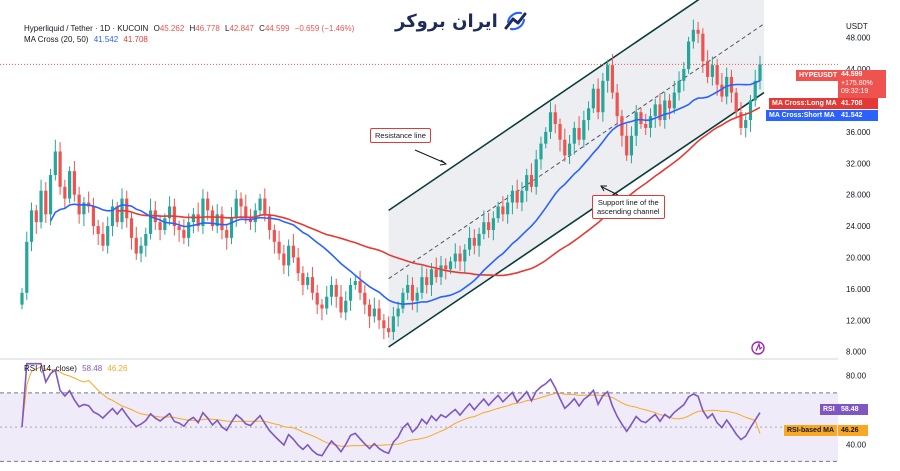 This screenshot has width=900, height=471. Describe the element at coordinates (858, 257) in the screenshot. I see `price-tick-label: 20.000` at that location.